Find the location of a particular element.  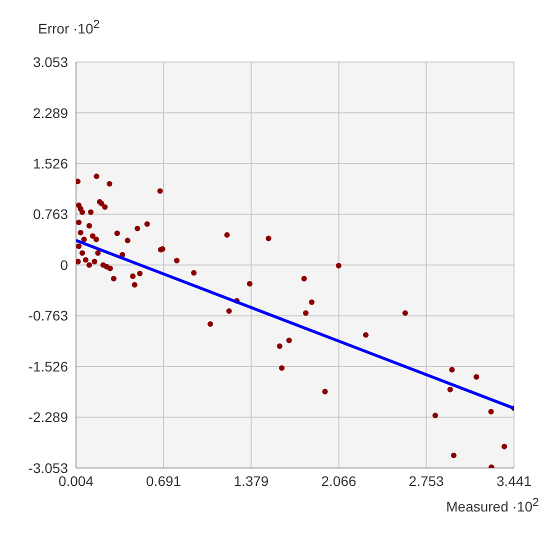

y-axis-title: Error ·10$^{2}$ is located at coordinates (69, 27).